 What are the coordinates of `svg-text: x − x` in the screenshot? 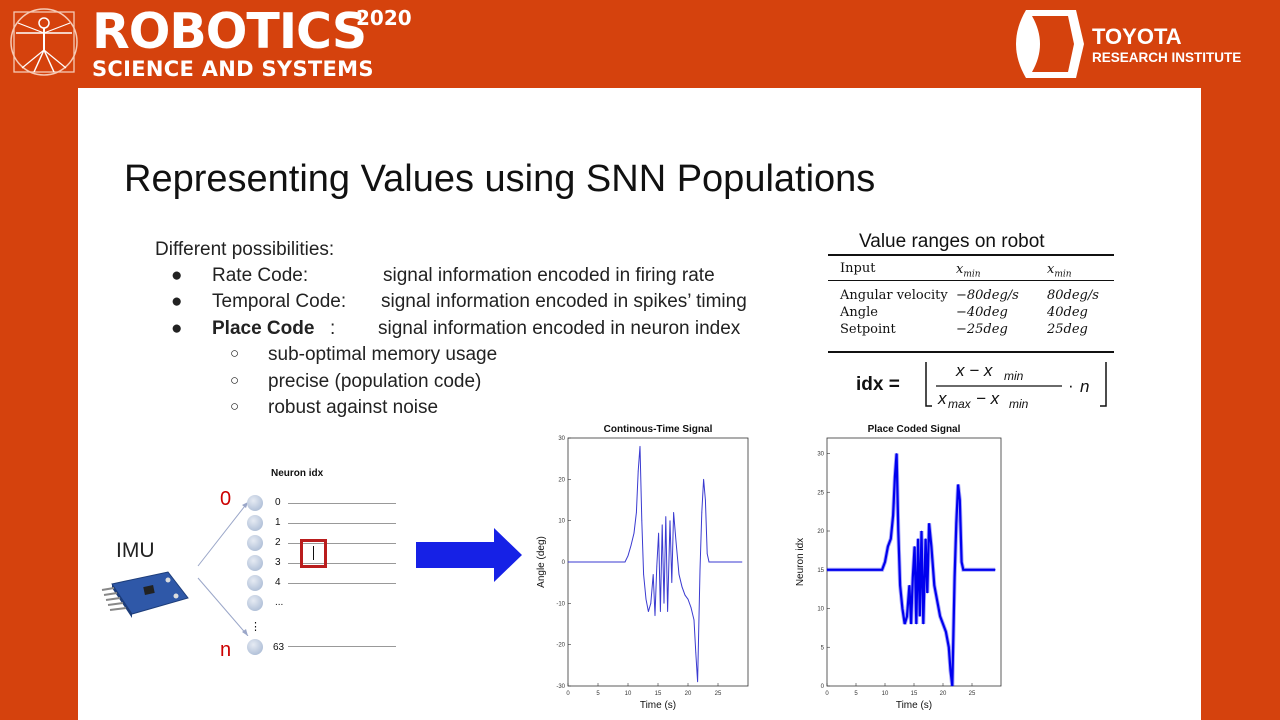 It's located at (974, 370).